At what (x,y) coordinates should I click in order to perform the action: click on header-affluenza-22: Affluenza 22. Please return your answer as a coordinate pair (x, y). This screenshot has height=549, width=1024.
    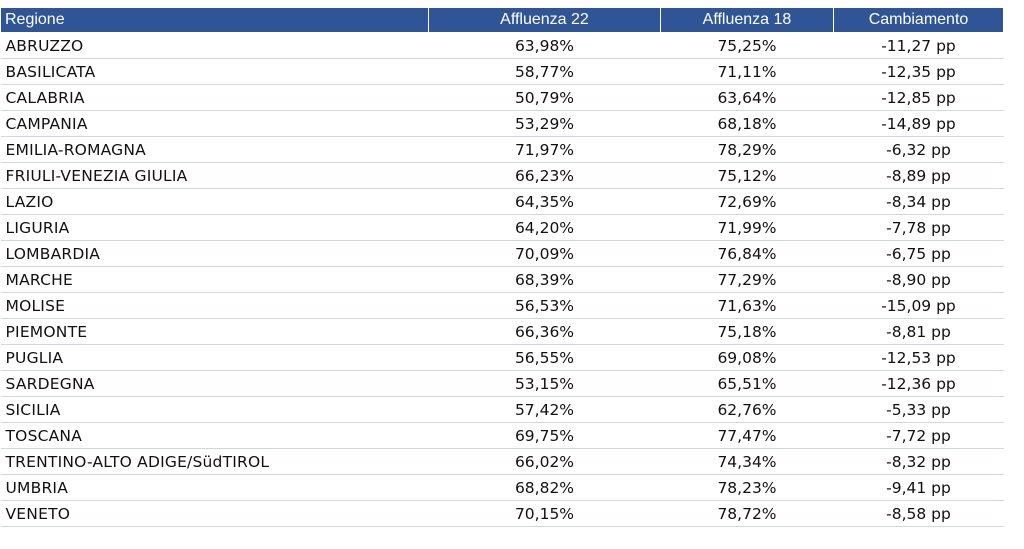
    Looking at the image, I should click on (544, 20).